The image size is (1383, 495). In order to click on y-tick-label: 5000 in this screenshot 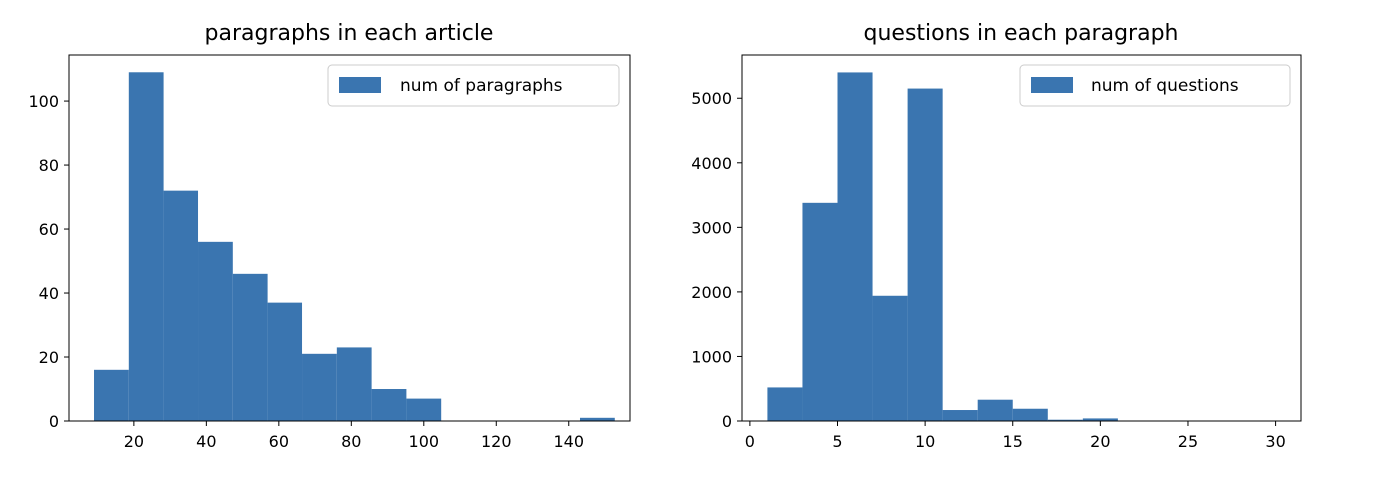, I will do `click(711, 98)`.